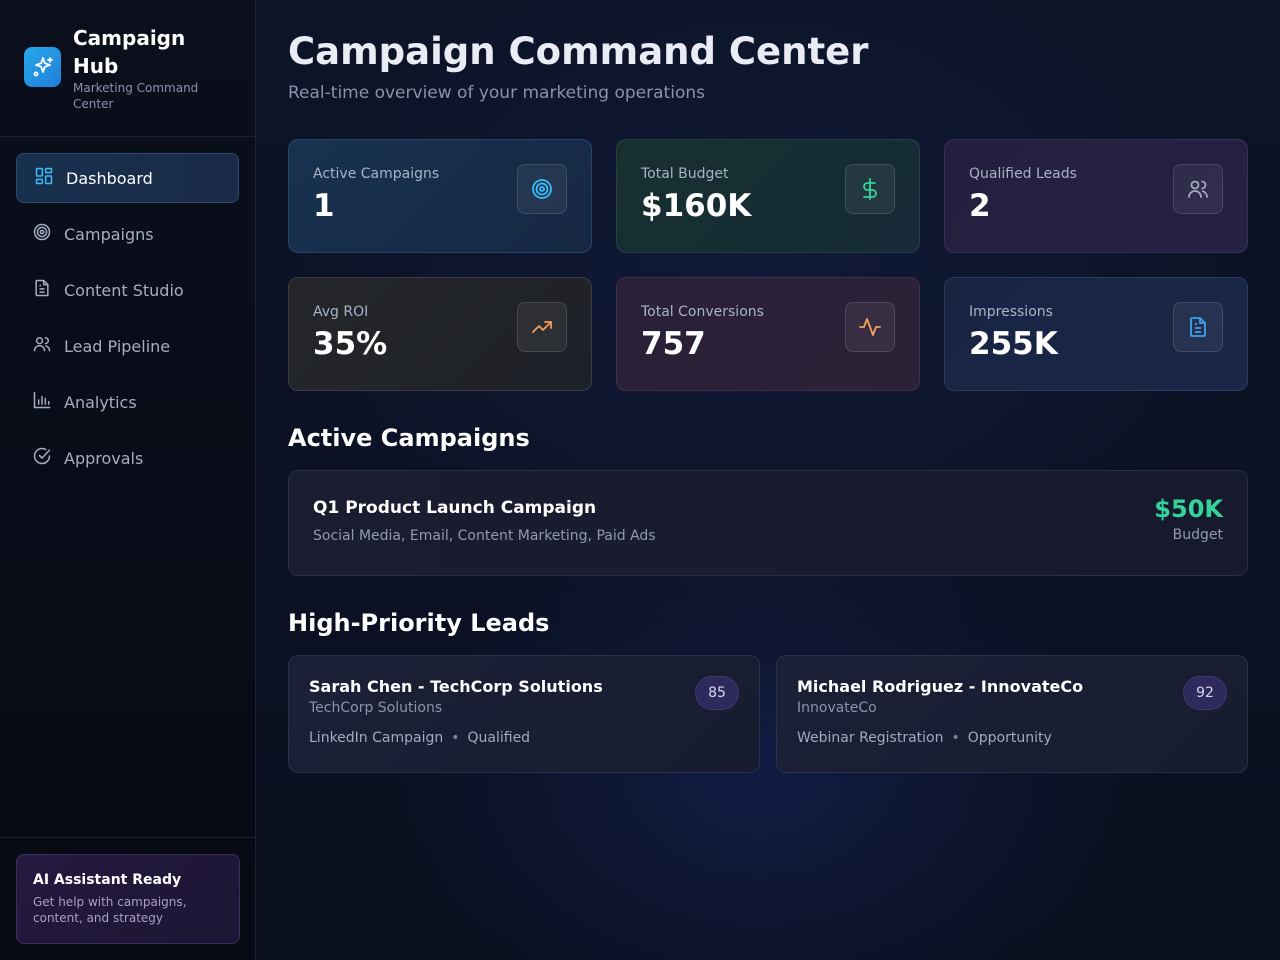  What do you see at coordinates (702, 312) in the screenshot?
I see `stat-label: Total Conversions` at bounding box center [702, 312].